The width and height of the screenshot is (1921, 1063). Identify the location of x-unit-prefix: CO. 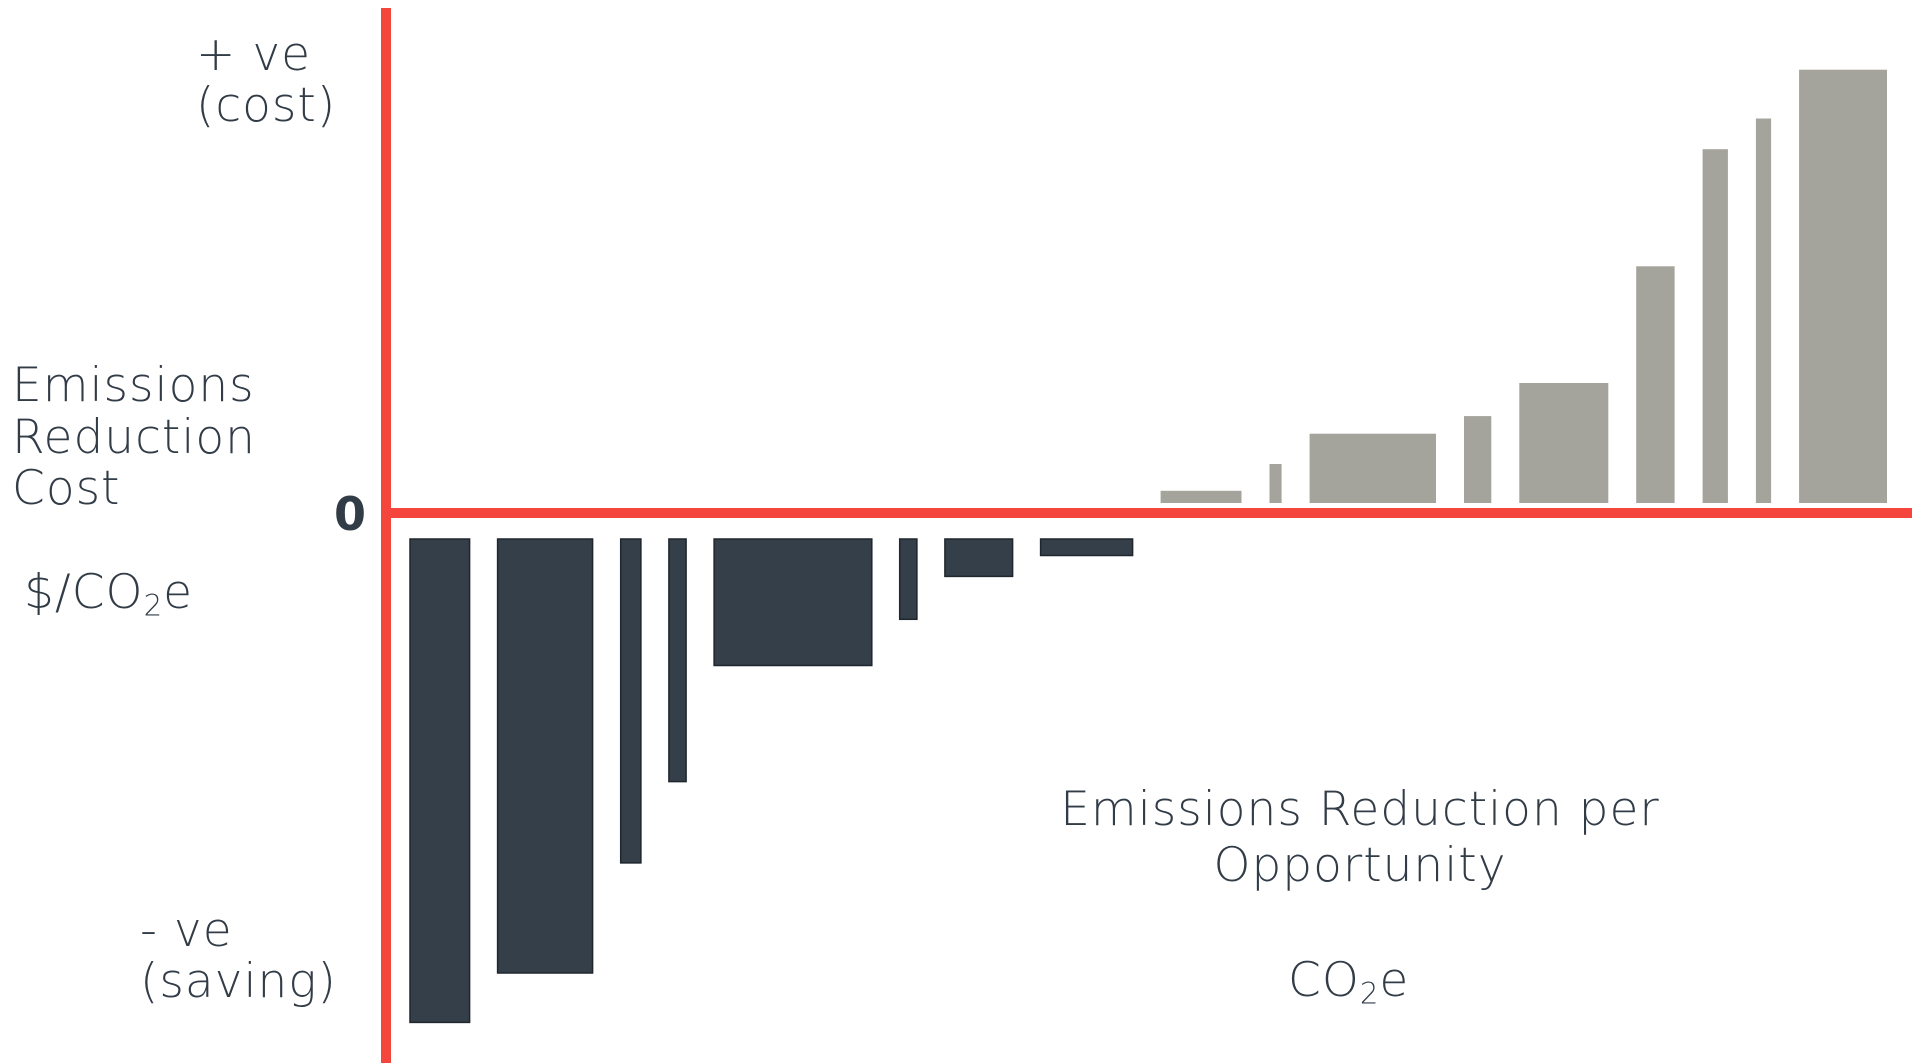
(1324, 980).